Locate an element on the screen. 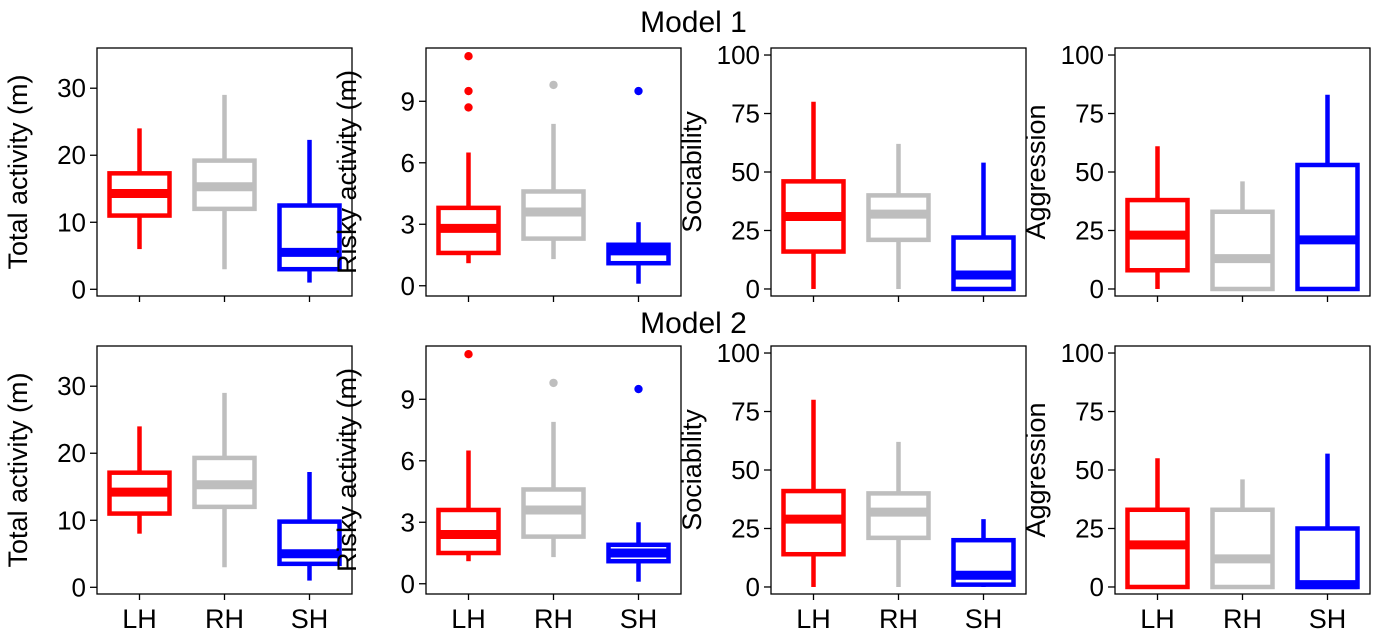  row-title-model-1: Model 1 is located at coordinates (693, 22).